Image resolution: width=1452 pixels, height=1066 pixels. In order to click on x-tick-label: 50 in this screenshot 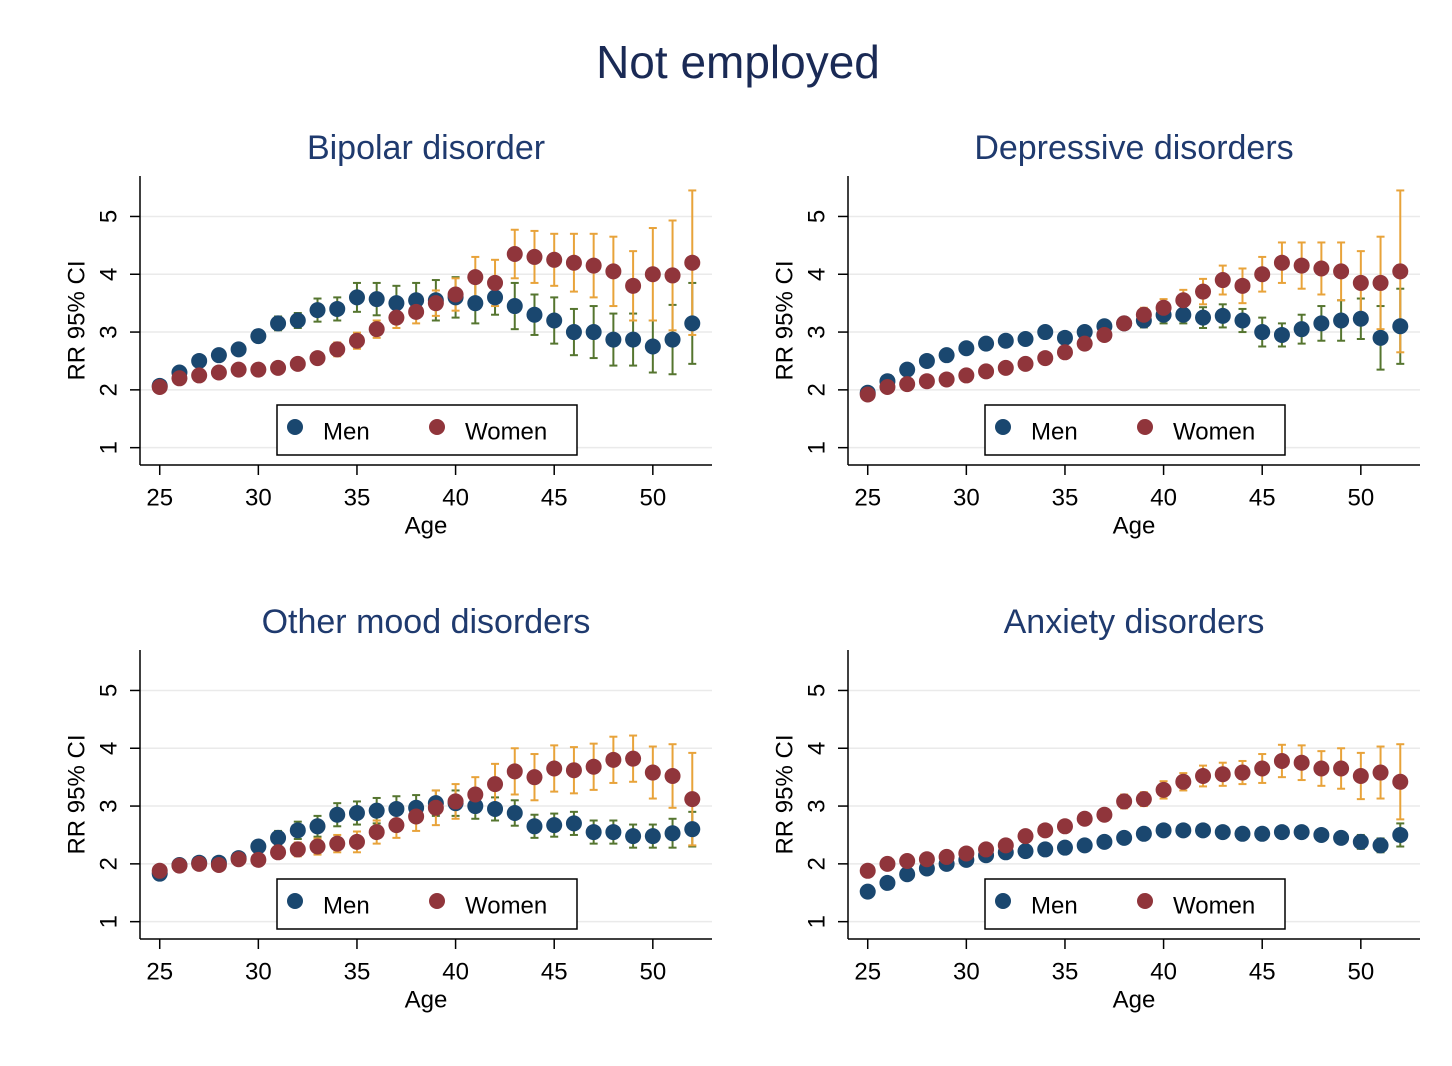, I will do `click(1360, 497)`.